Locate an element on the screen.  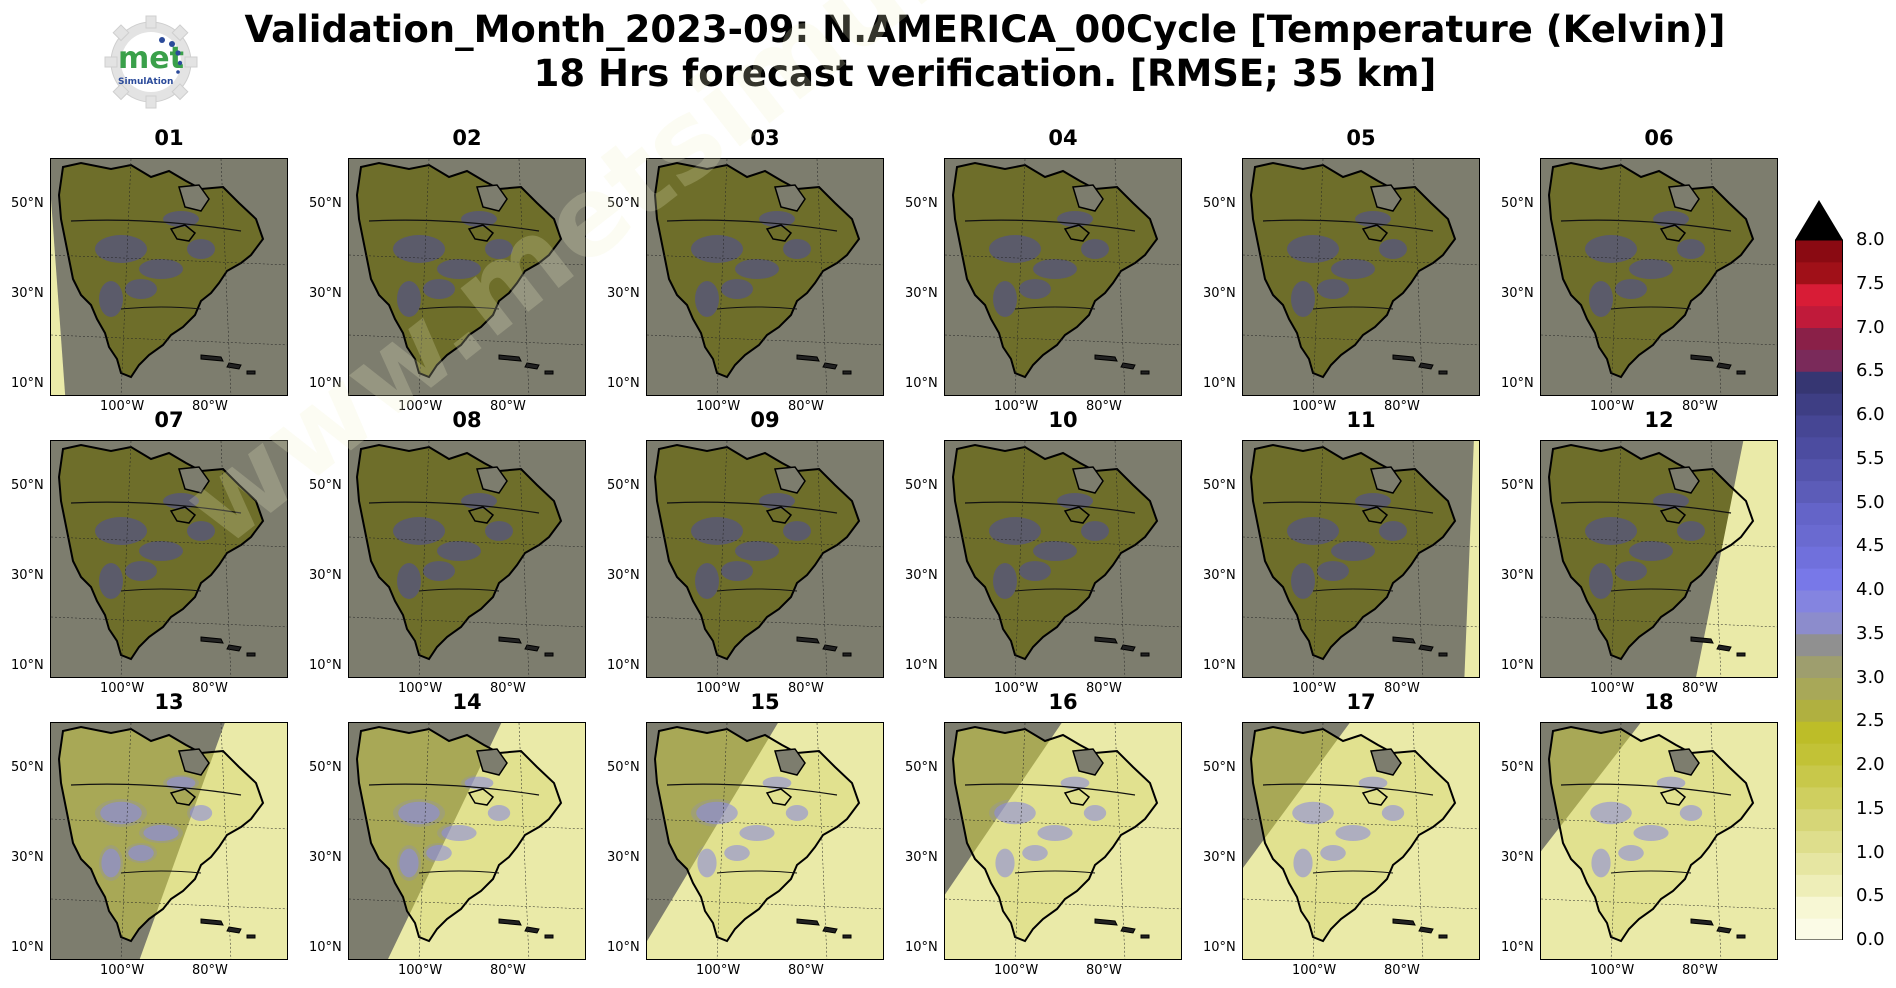
panel-title: 05 is located at coordinates (1361, 138).